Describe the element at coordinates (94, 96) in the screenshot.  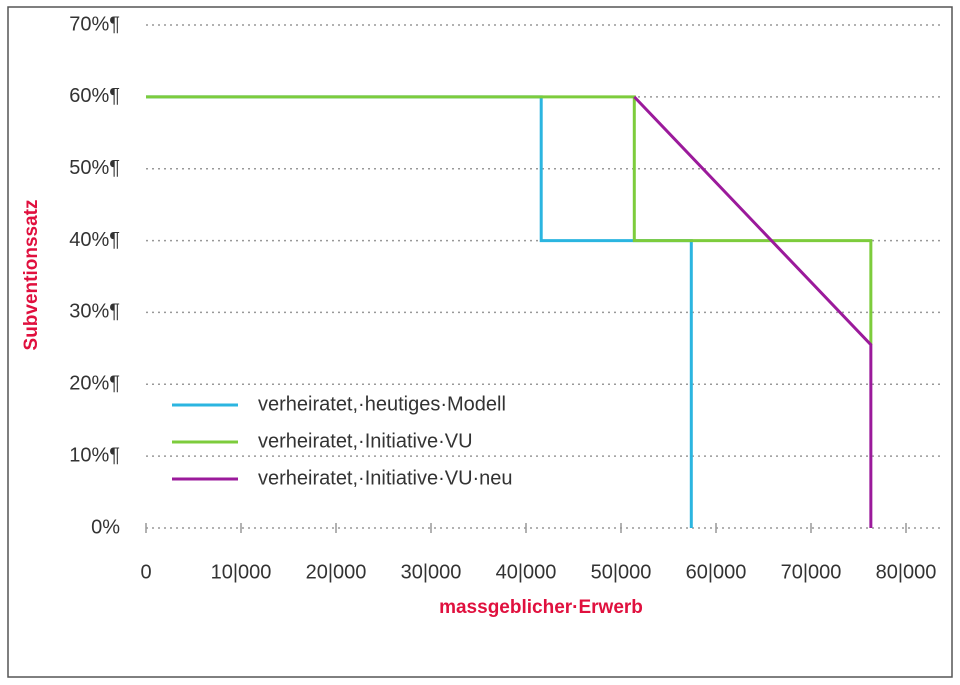
I see `y-tick-label: 60%¶` at that location.